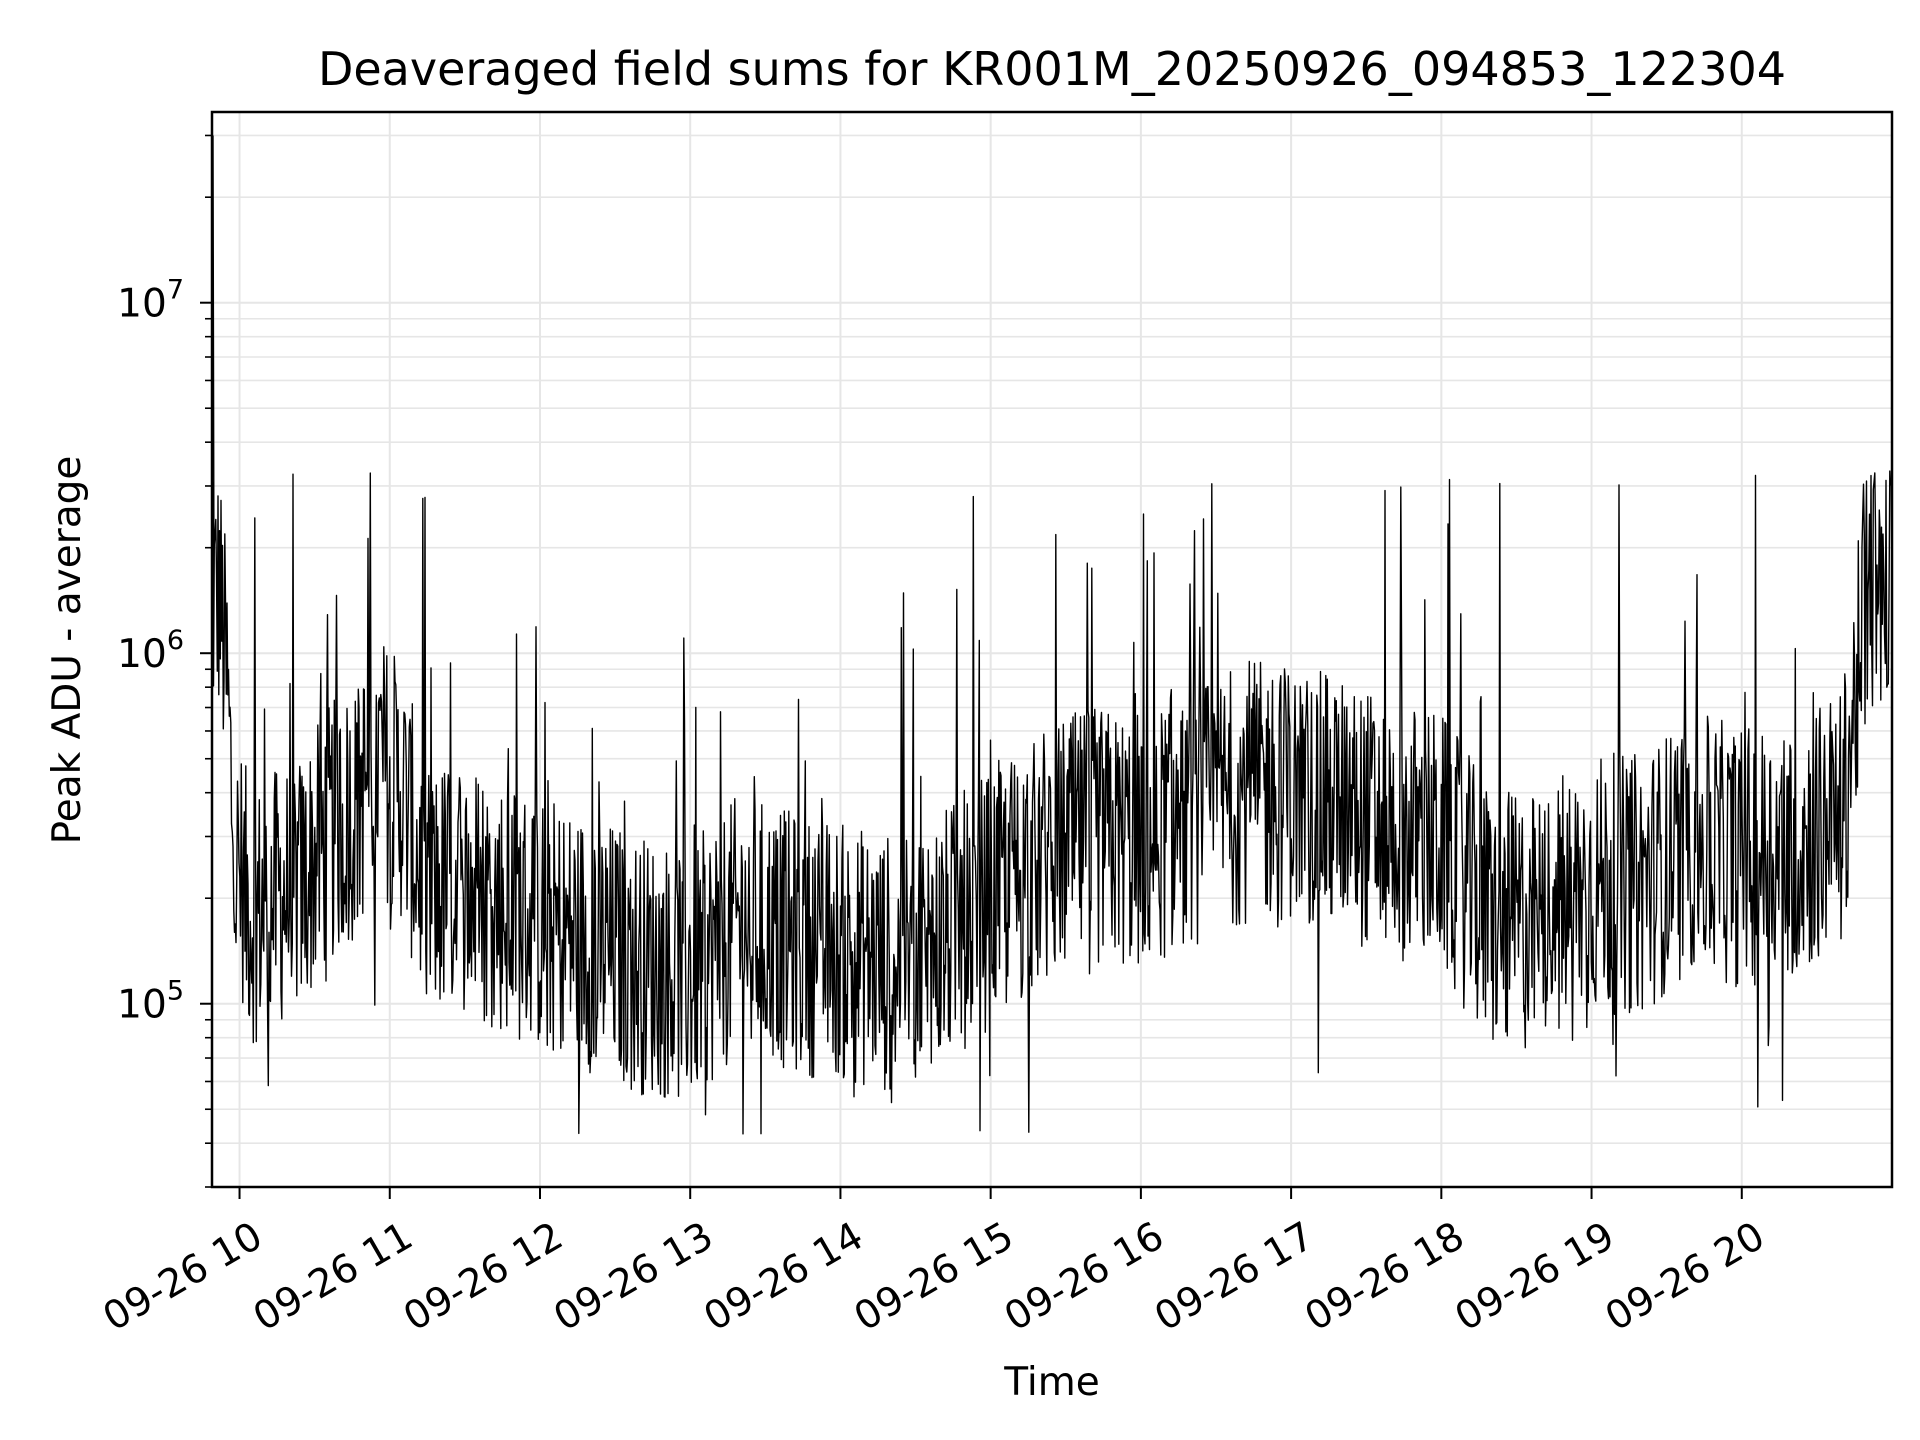 The image size is (1920, 1440). I want to click on y-axis-label: Peak ADU - average, so click(67, 650).